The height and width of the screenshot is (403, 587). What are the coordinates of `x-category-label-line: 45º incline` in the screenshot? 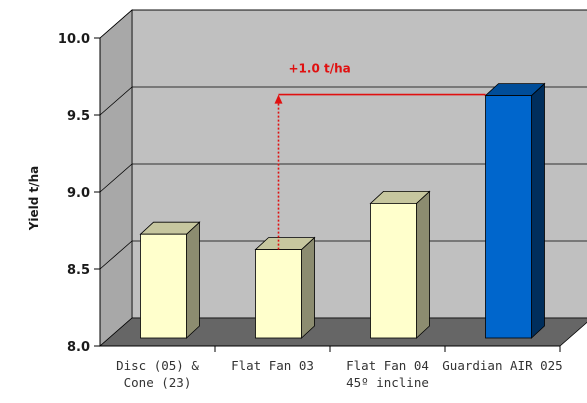 It's located at (387, 382).